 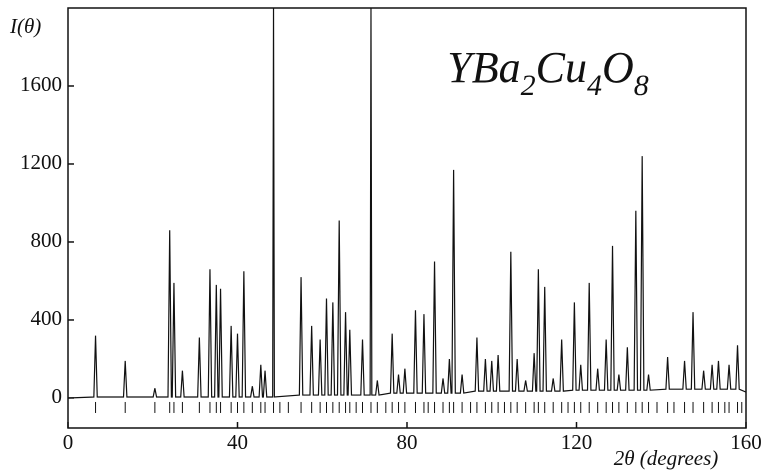 I want to click on x-tick-label: 40, so click(x=237, y=442).